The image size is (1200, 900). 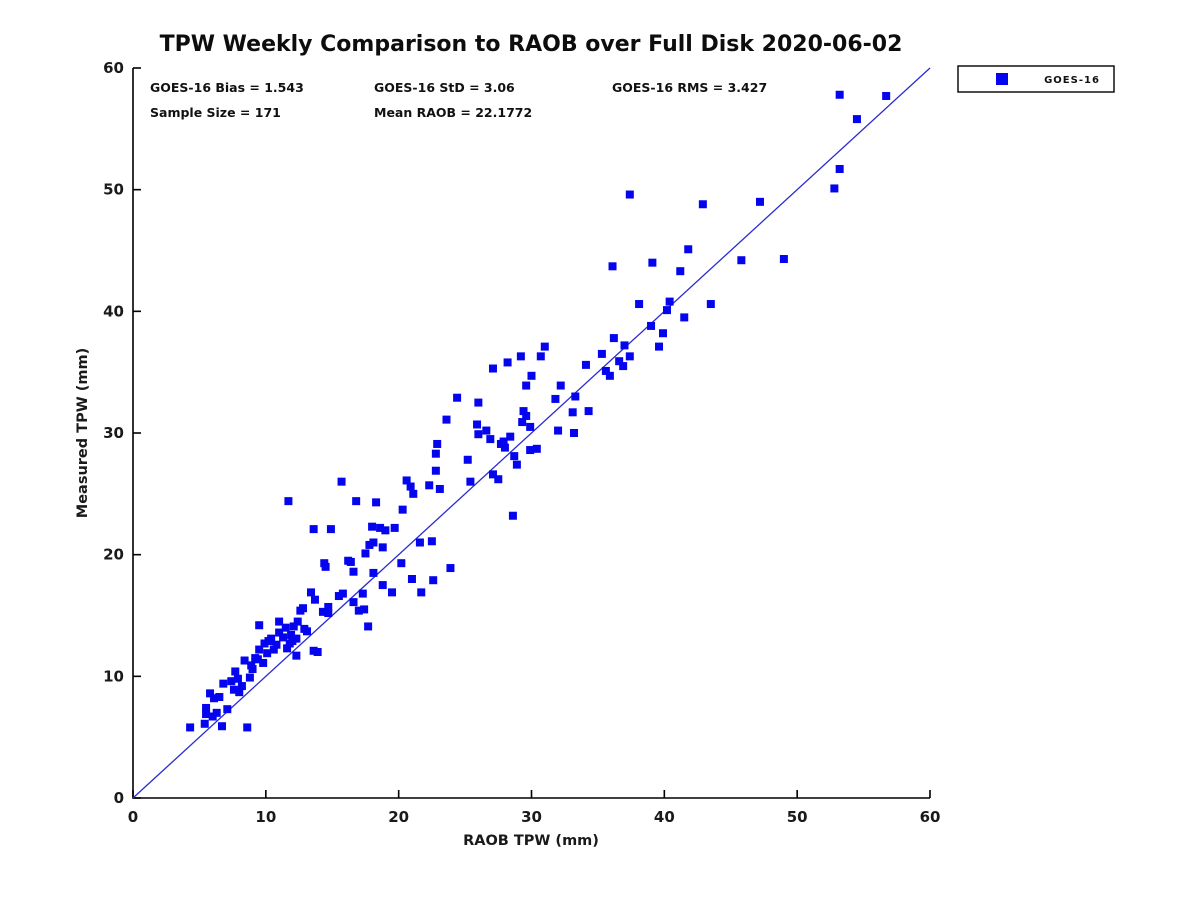 I want to click on x-tick-label: 20, so click(x=398, y=817).